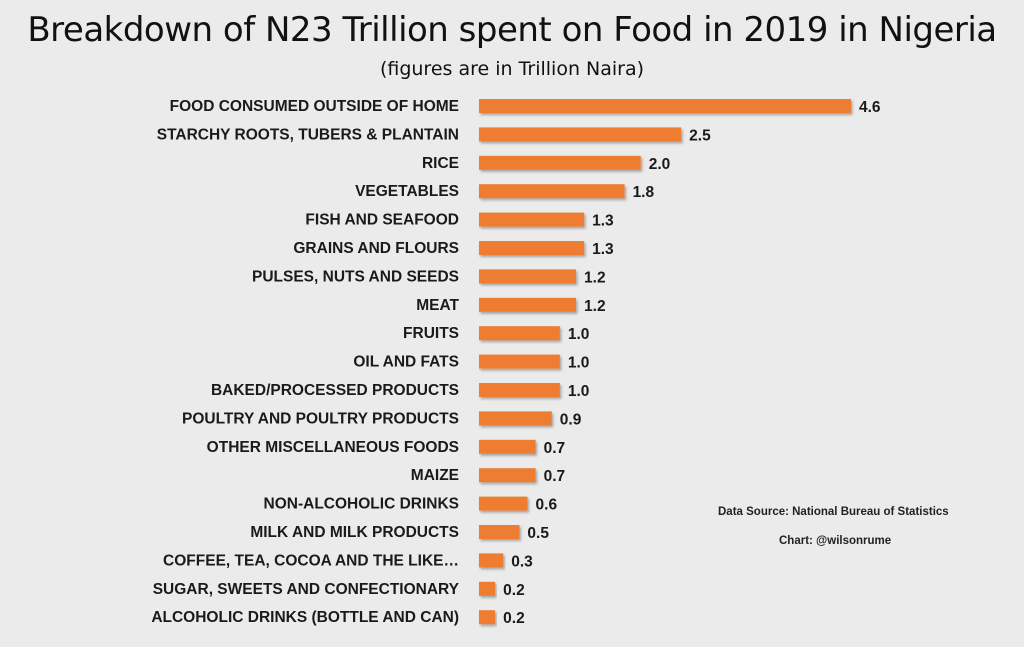  I want to click on category-label: FRUITS, so click(431, 333).